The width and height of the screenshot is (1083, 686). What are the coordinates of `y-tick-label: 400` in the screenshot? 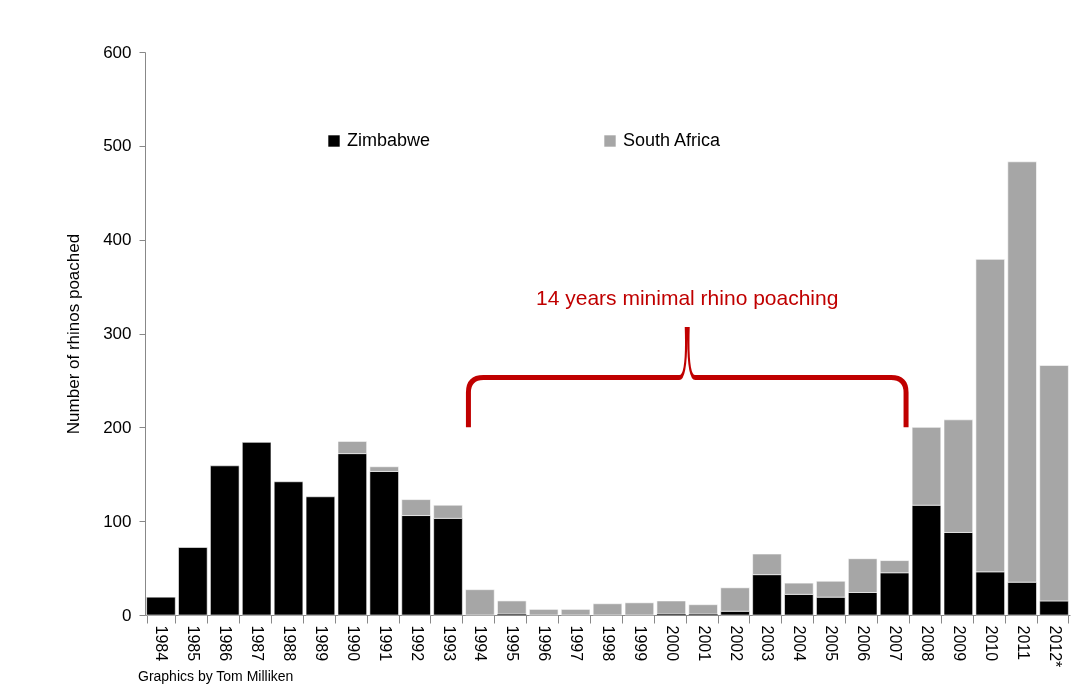 It's located at (117, 240).